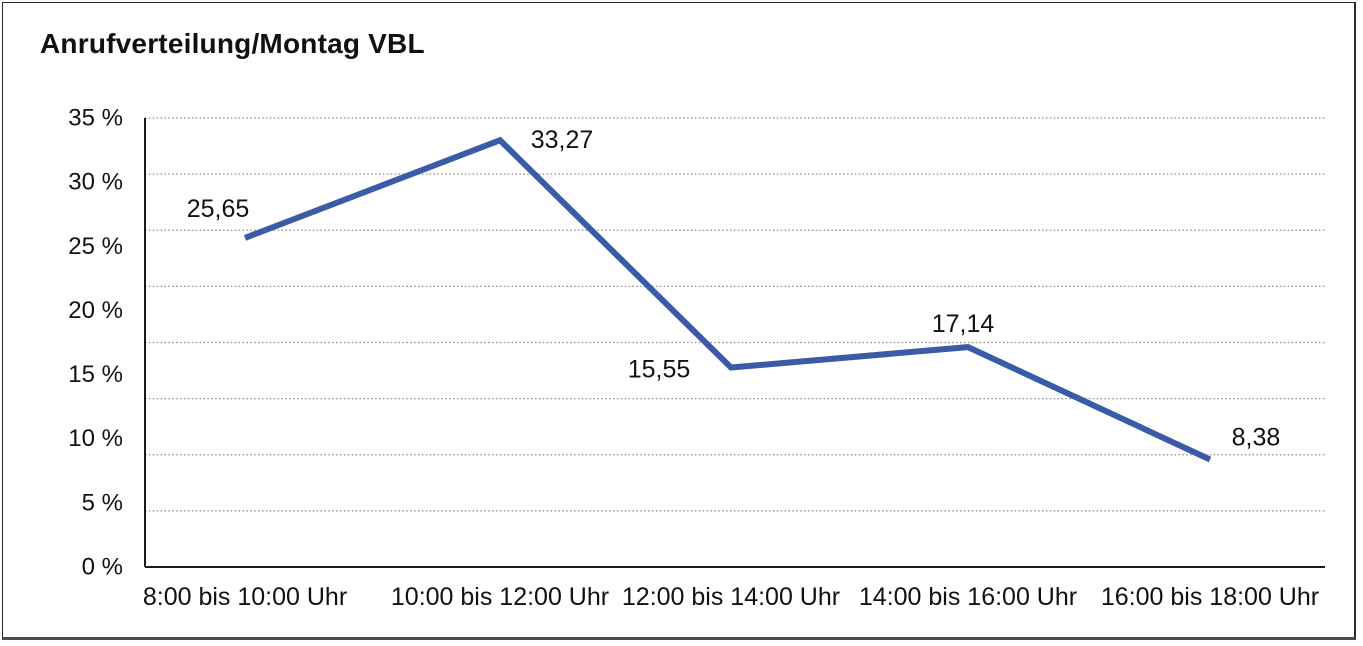  Describe the element at coordinates (968, 597) in the screenshot. I see `x-category-label: 14:00 bis 16:00 Uhr` at that location.